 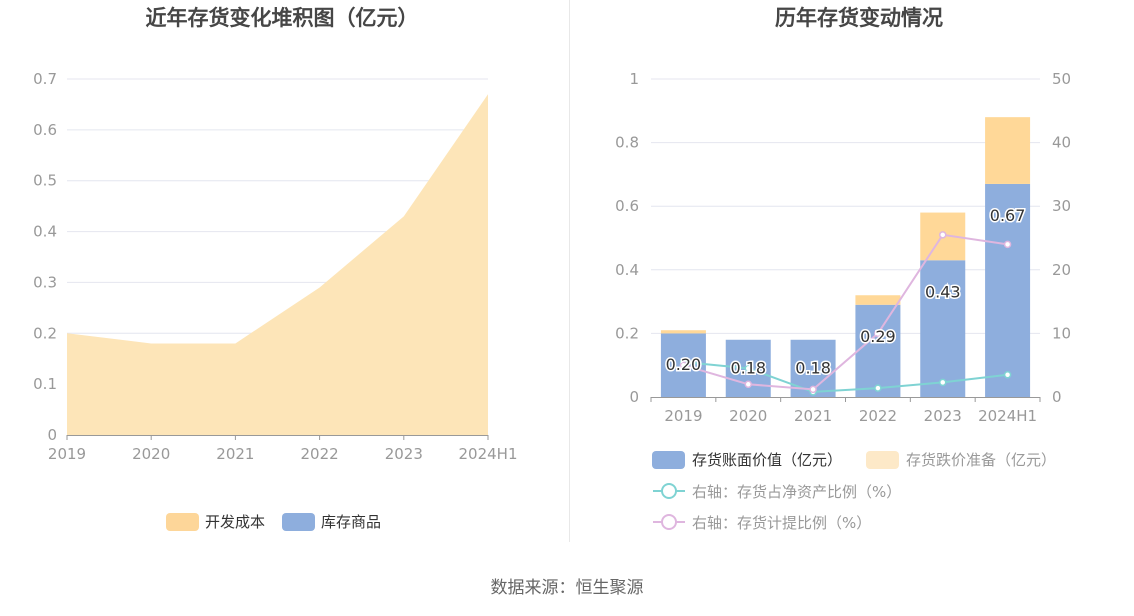 What do you see at coordinates (882, 460) in the screenshot?
I see `legend-swatch-provision` at bounding box center [882, 460].